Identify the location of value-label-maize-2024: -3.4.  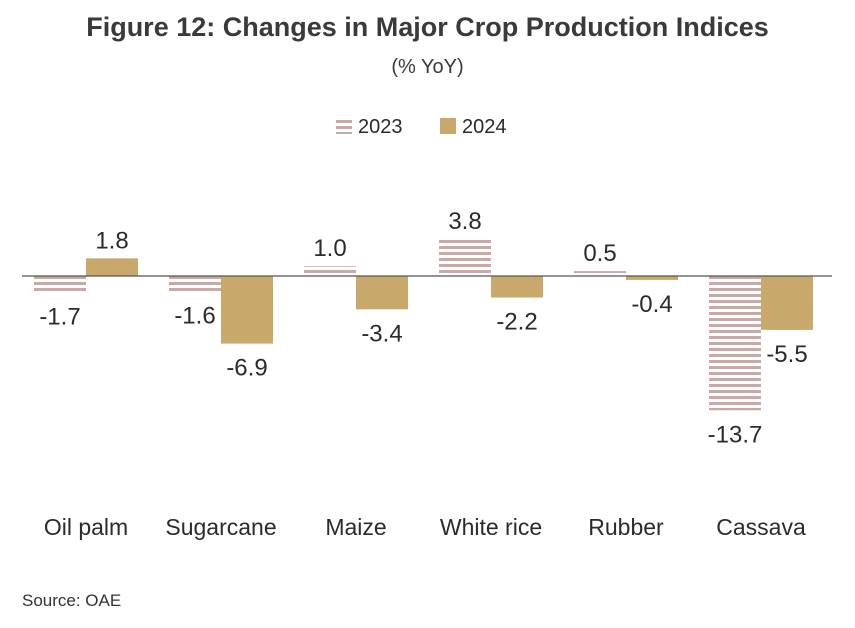
(381, 333).